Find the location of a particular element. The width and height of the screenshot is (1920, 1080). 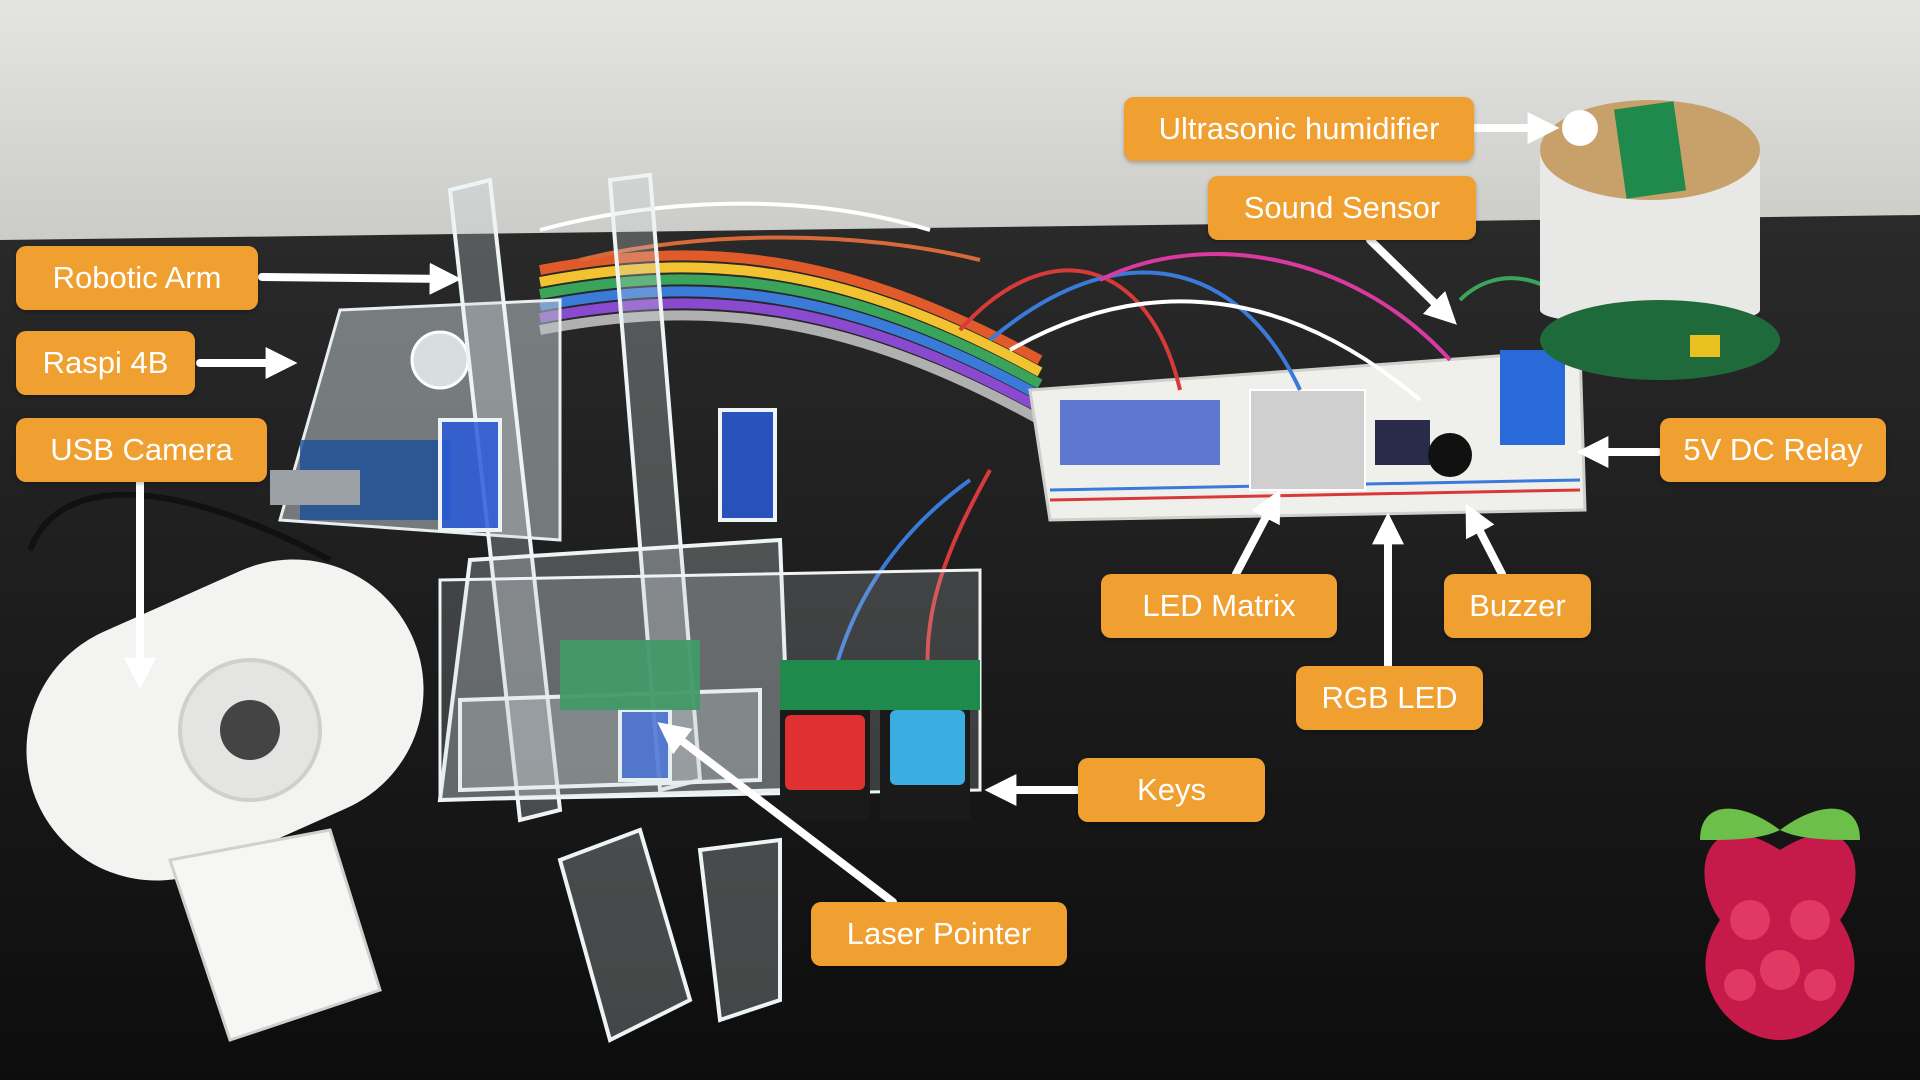

arrow-laser-pointer is located at coordinates (777, 814).